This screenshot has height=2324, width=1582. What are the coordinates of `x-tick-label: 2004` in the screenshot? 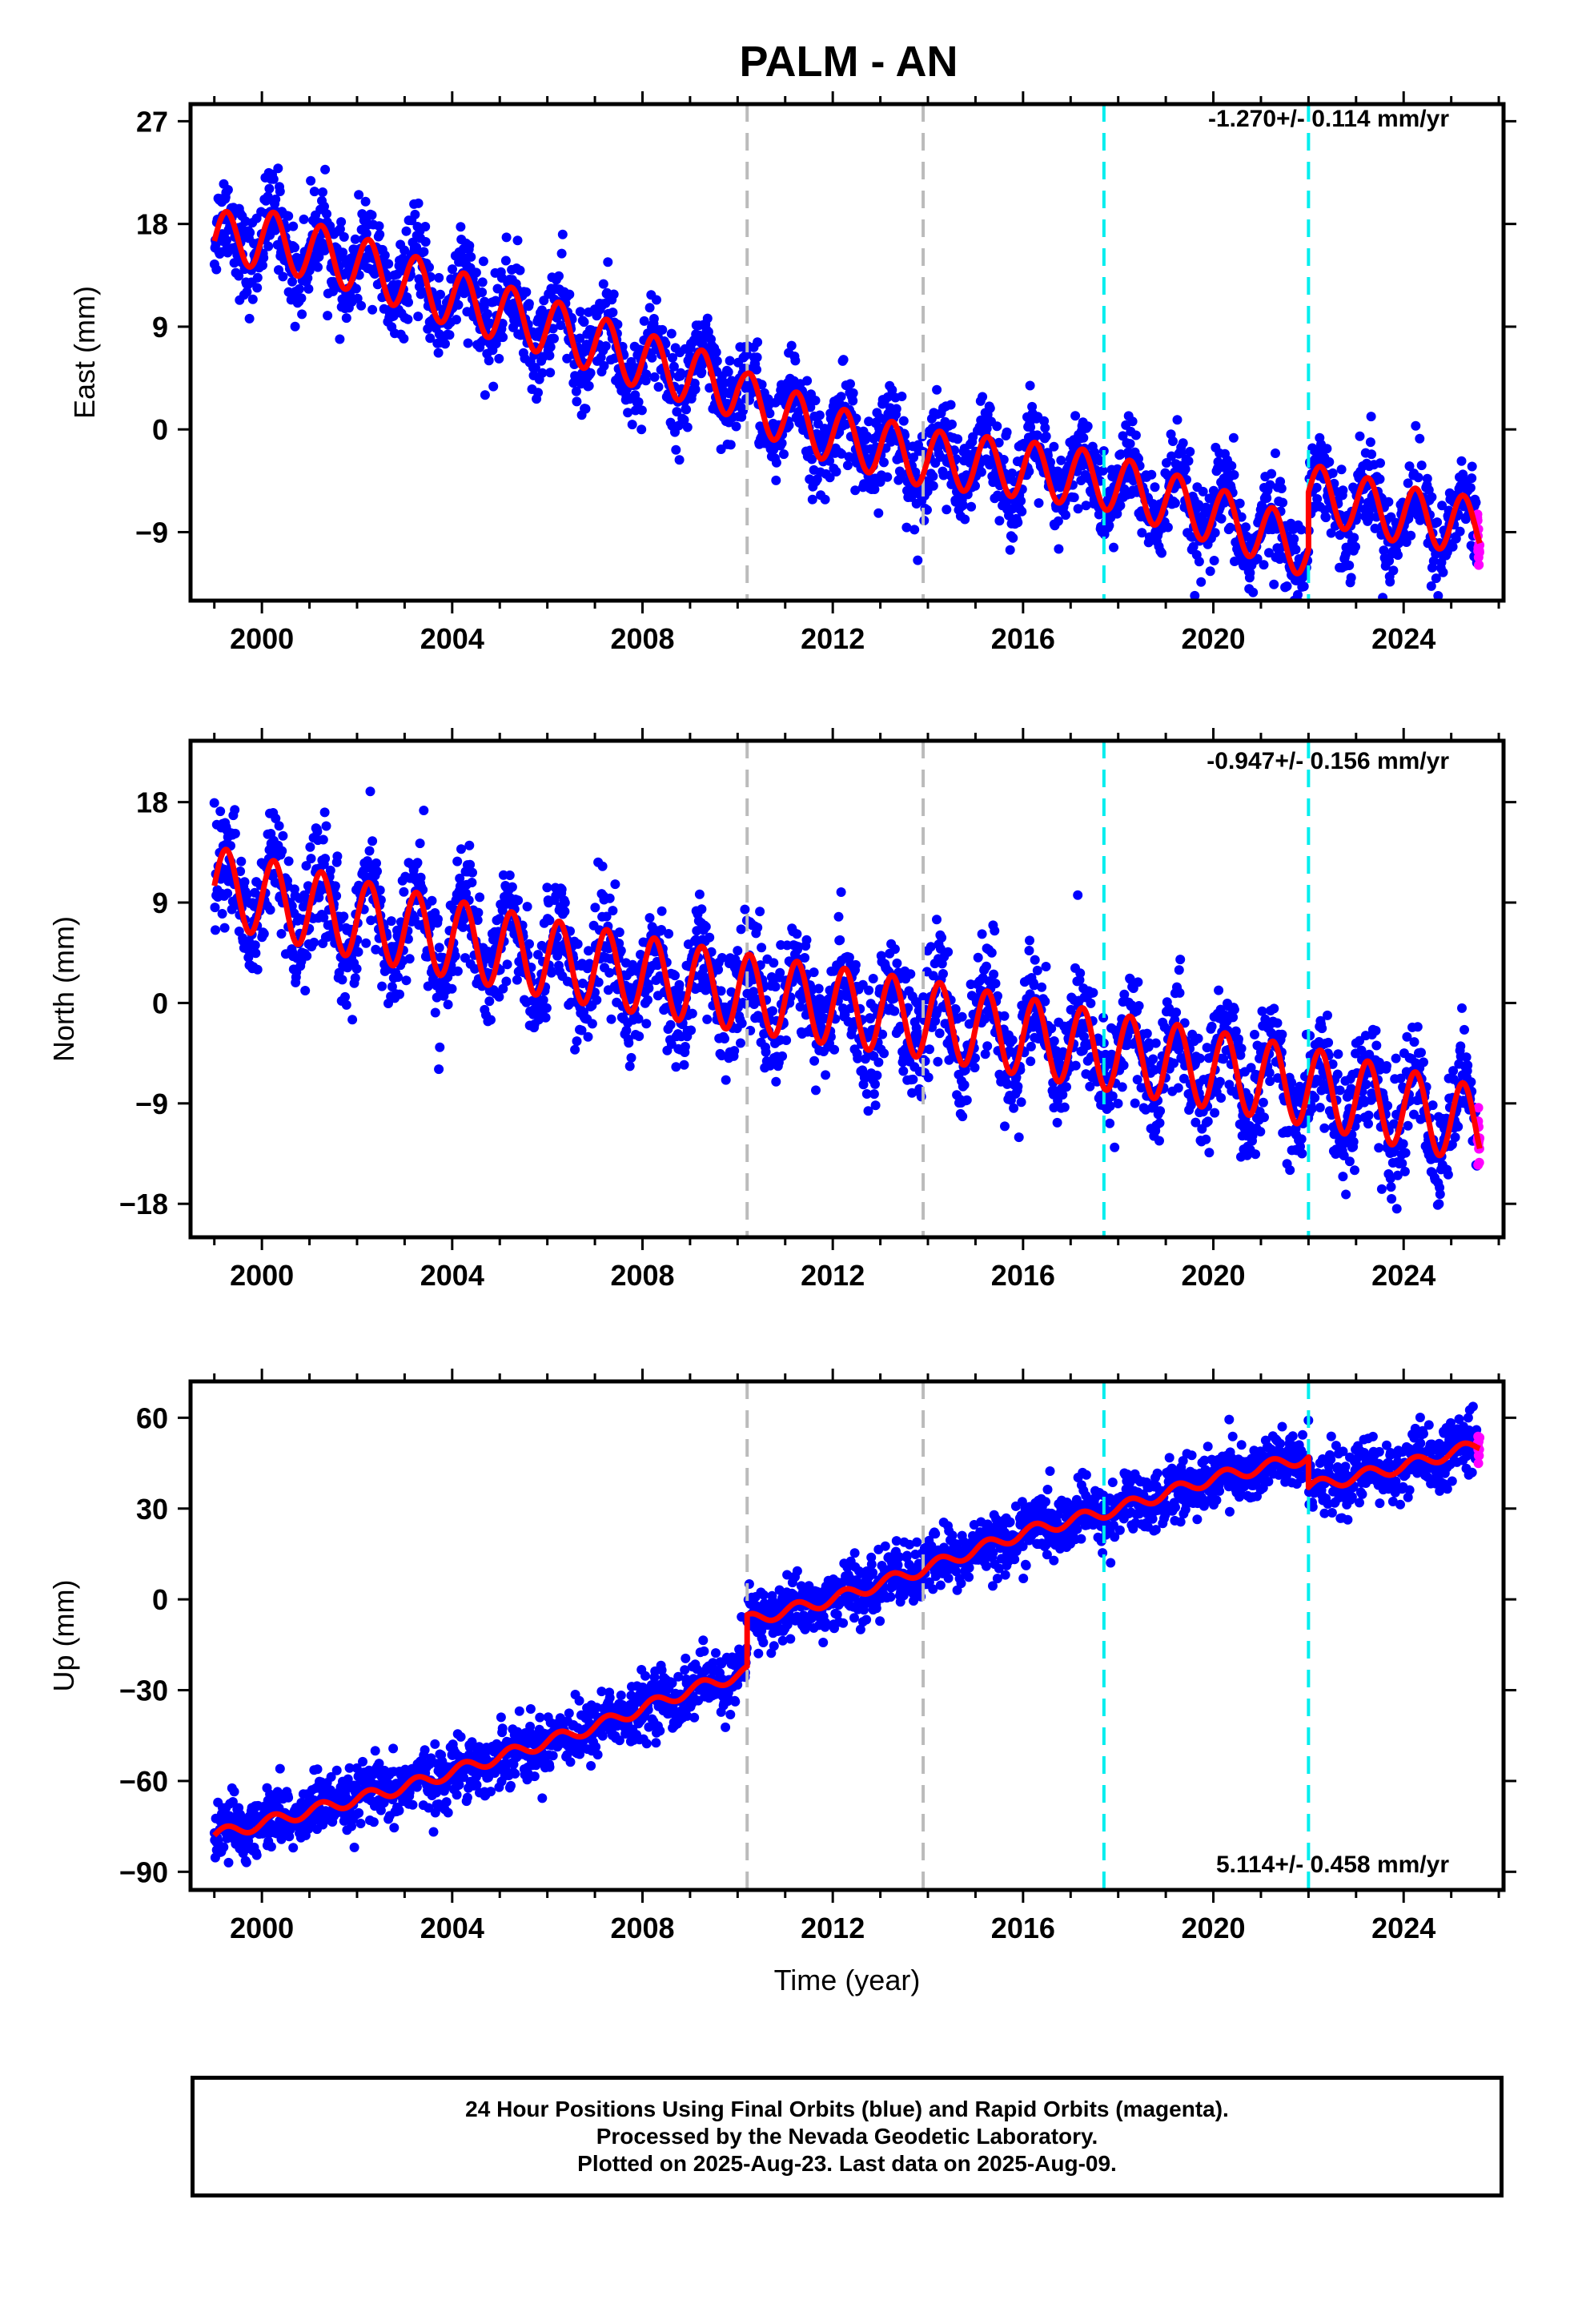 It's located at (452, 638).